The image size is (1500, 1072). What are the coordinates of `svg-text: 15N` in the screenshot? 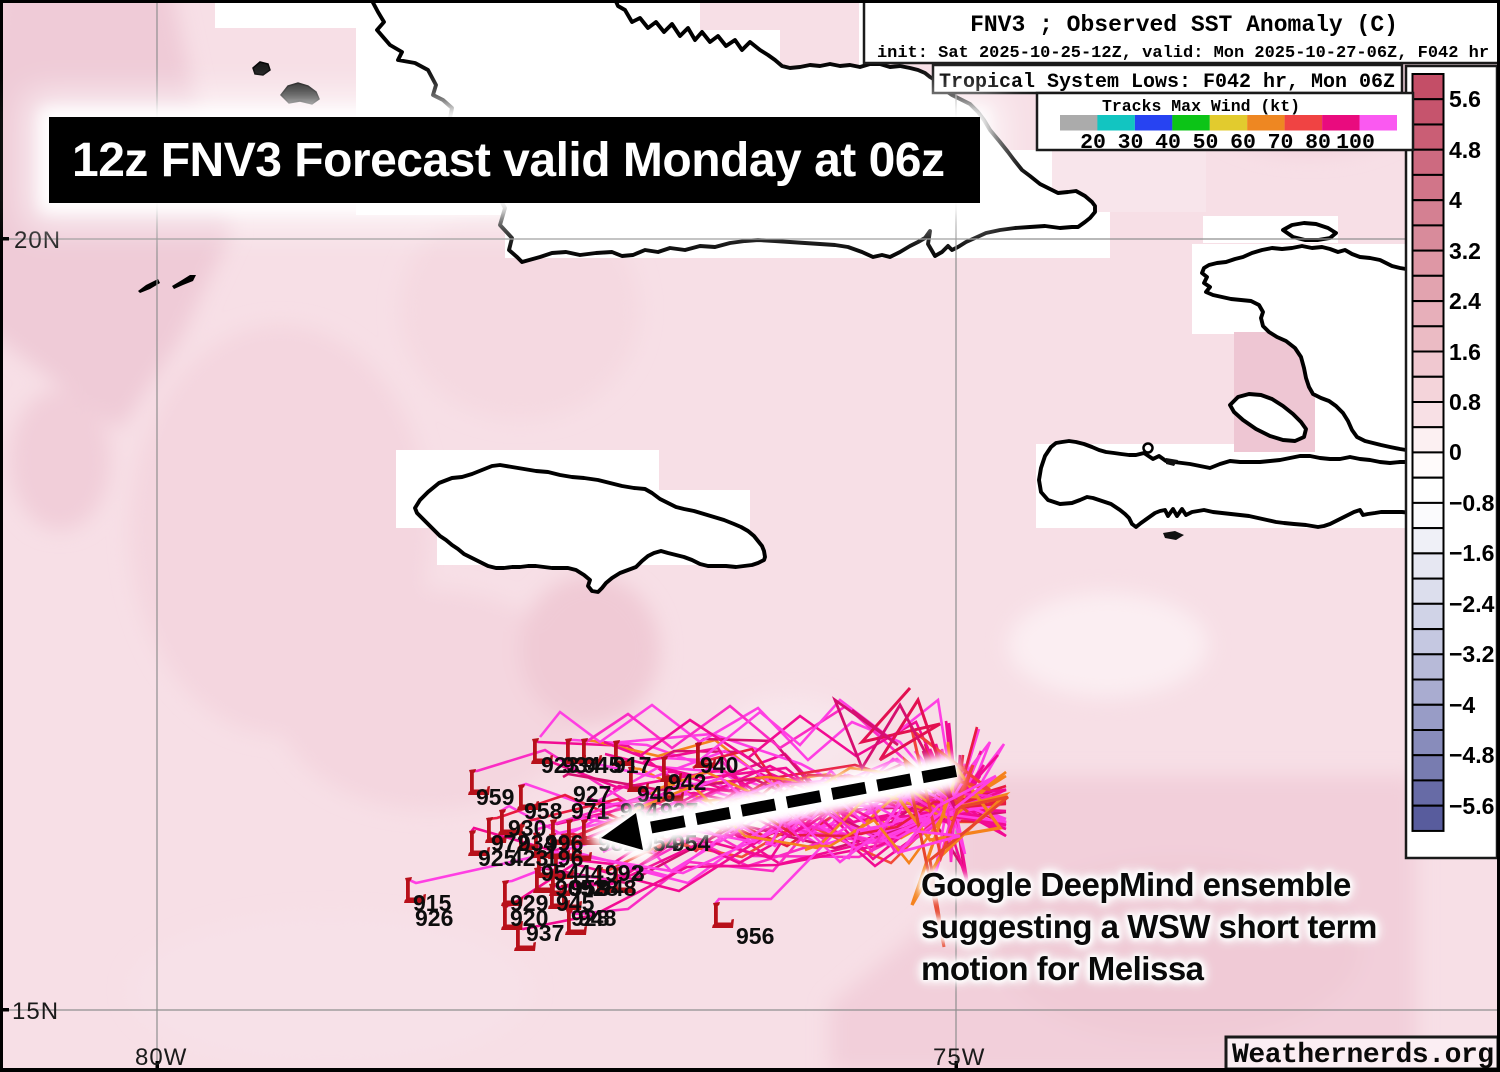 It's located at (35, 1011).